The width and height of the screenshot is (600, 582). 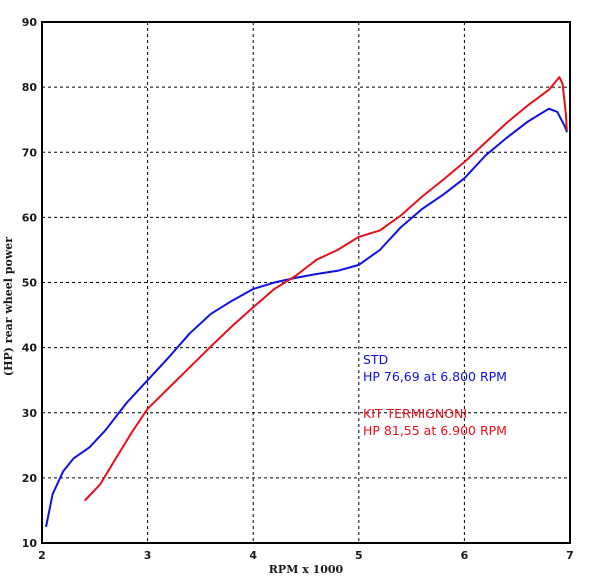 I want to click on x-tick-label: 4, so click(x=253, y=555).